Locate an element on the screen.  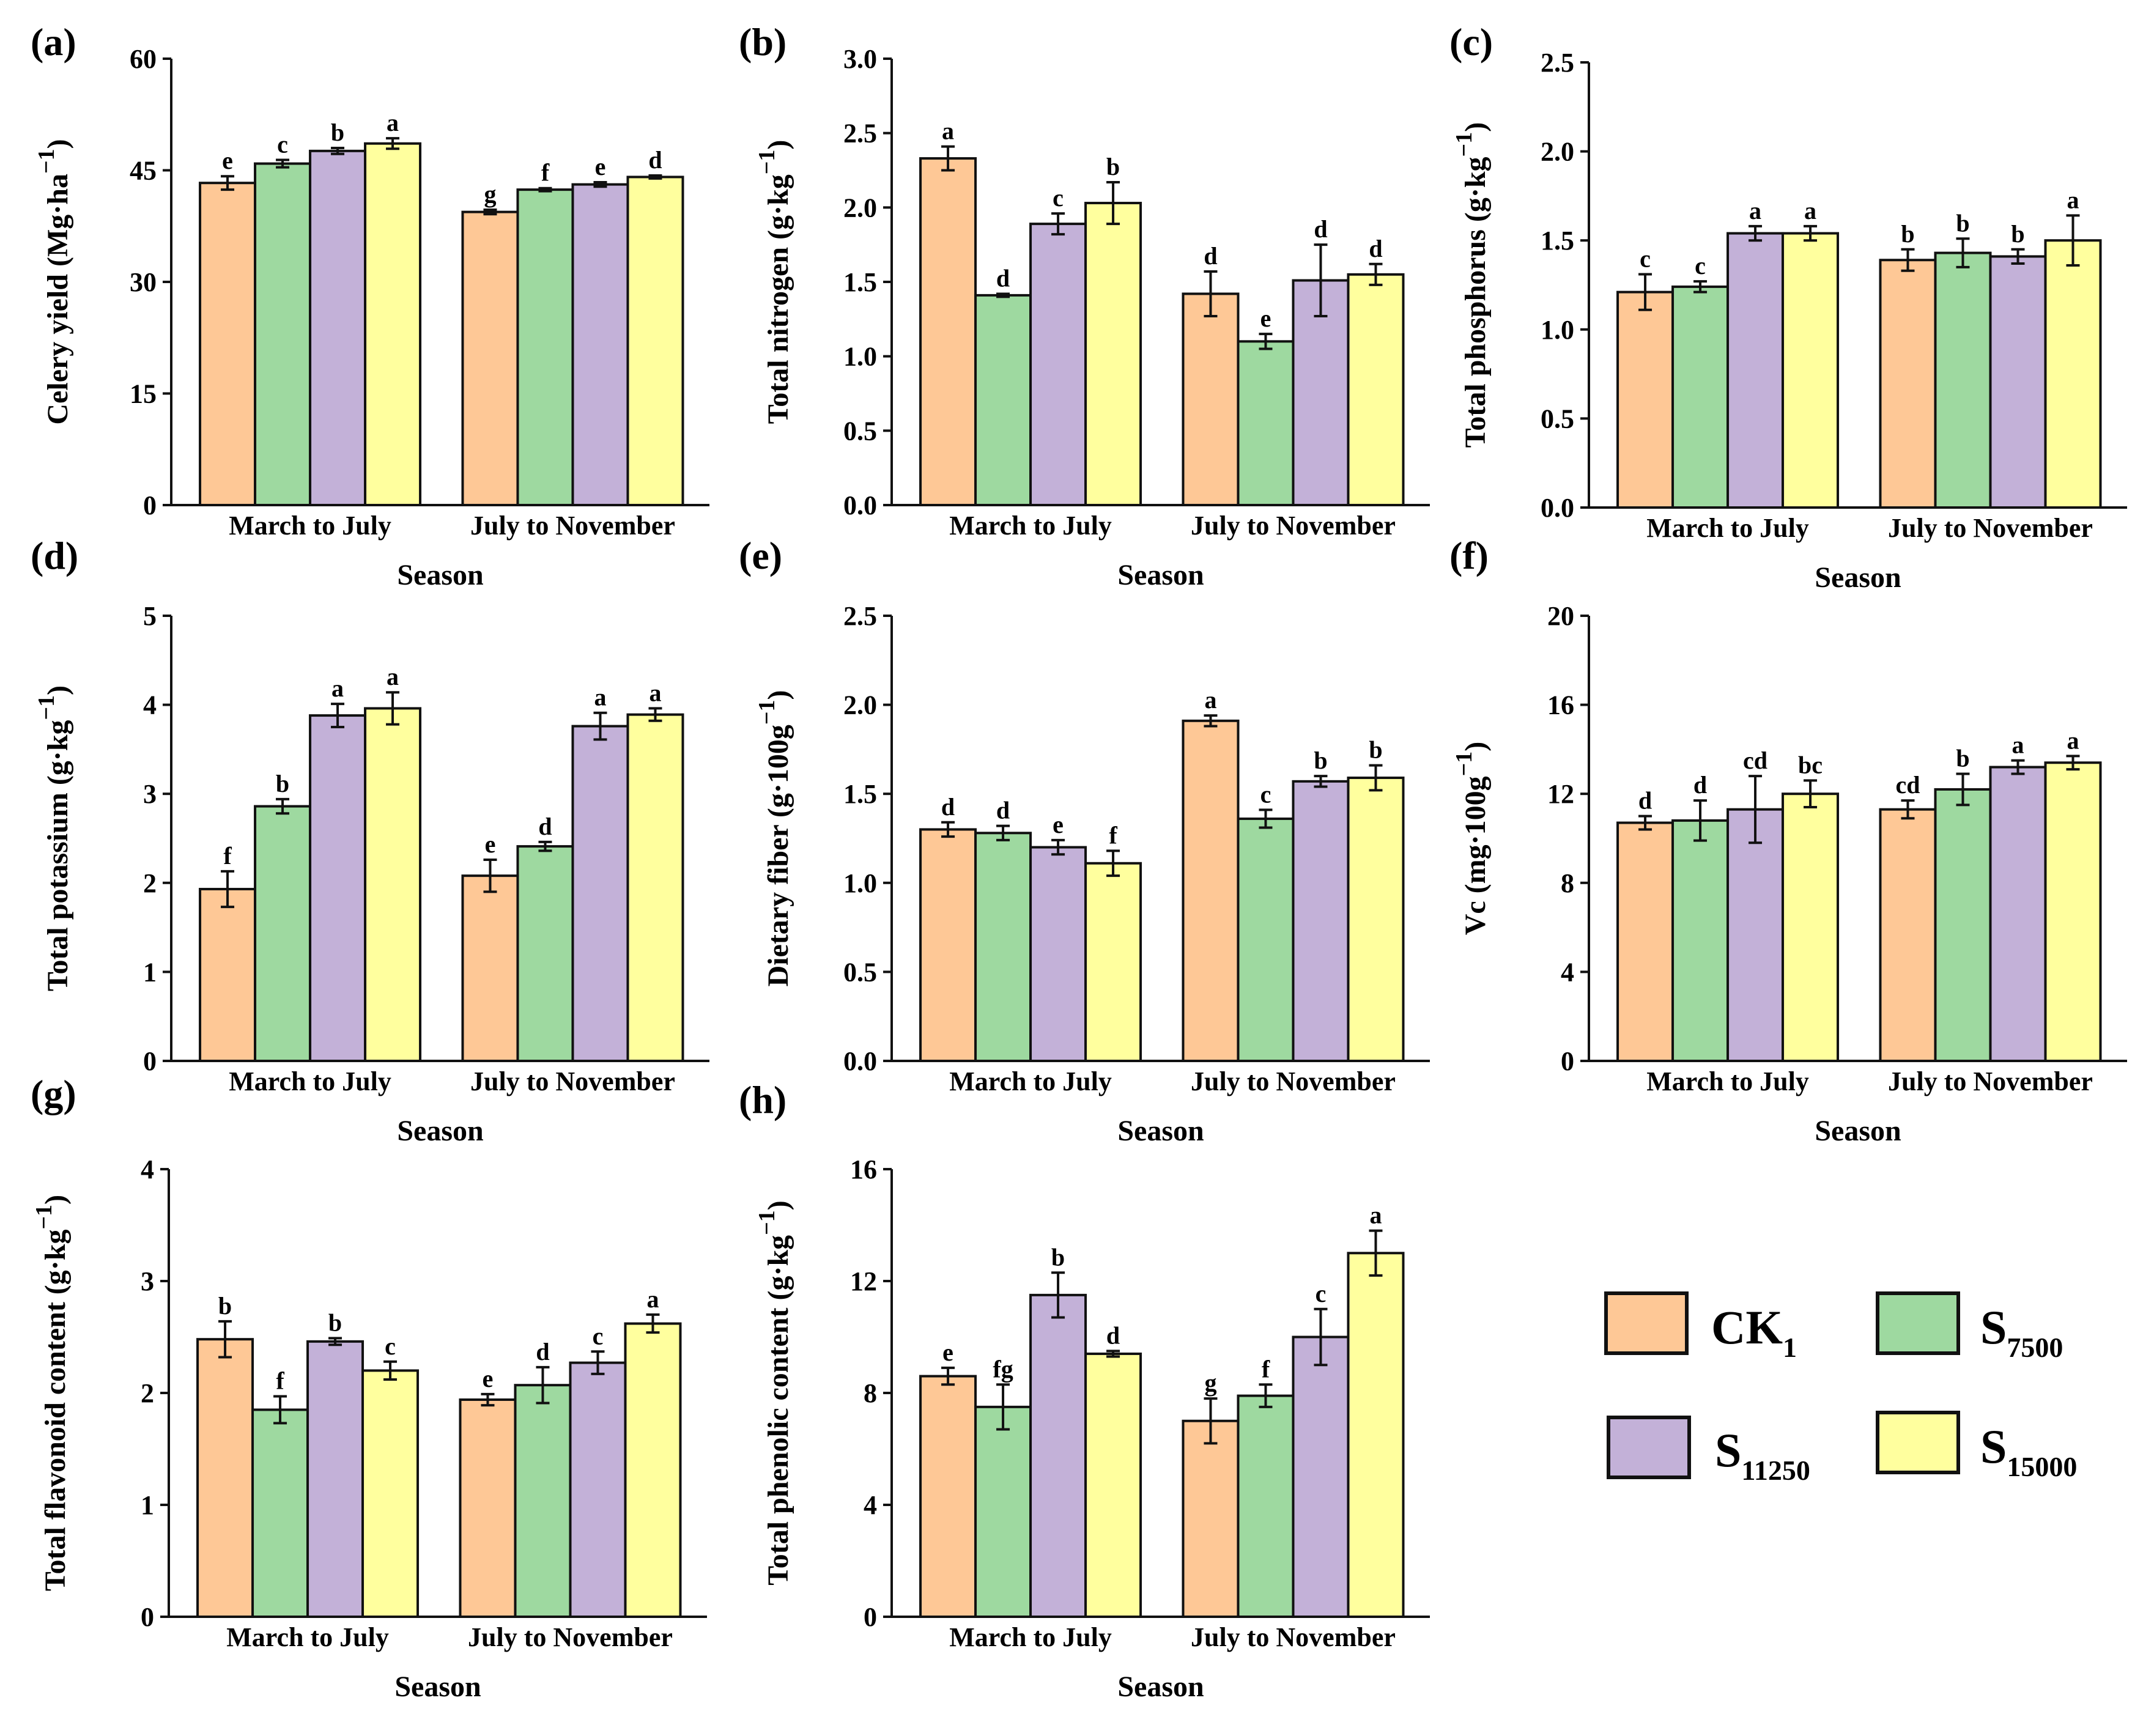
y-axis-title-main: Celery yield (Mg·ha is located at coordinates (58, 299).